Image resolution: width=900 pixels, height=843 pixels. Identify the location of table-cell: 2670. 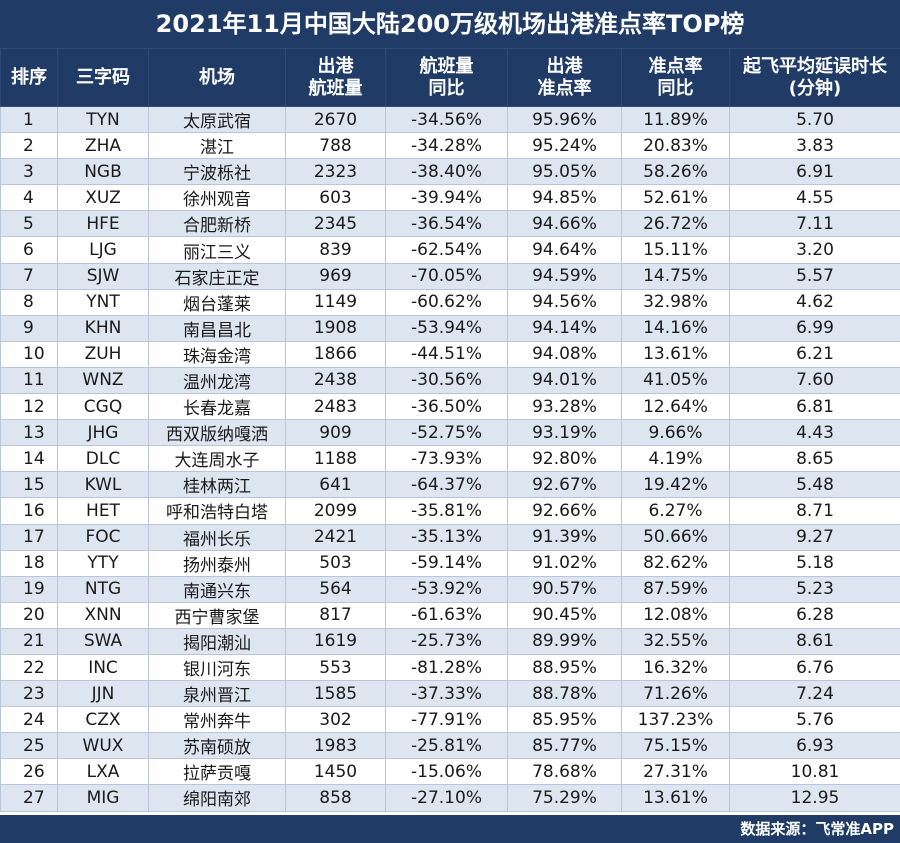
(335, 119).